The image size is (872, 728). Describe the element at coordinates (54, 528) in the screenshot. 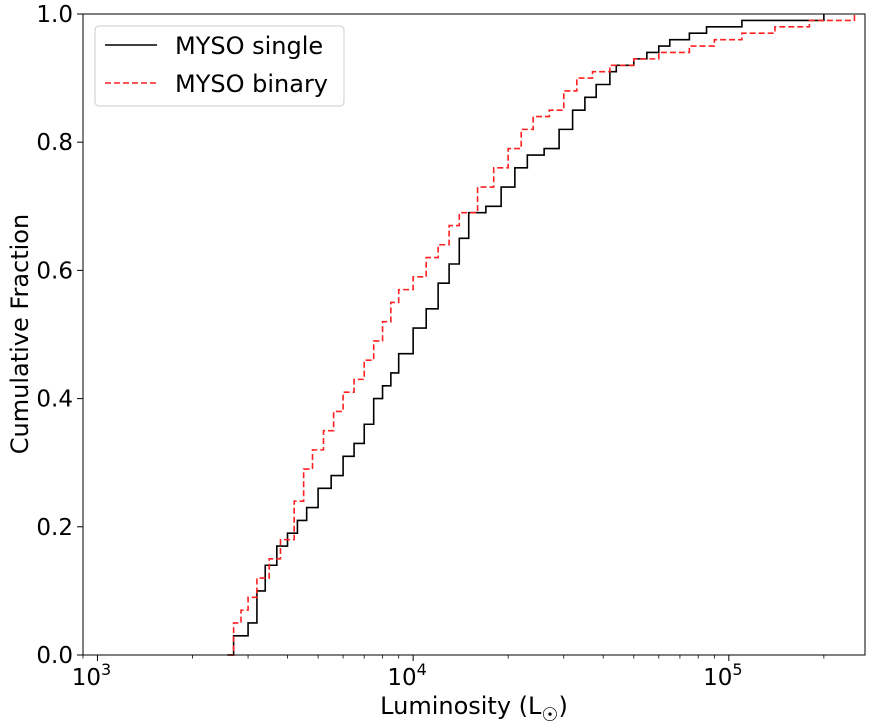

I see `y-tick-label: 0.2` at that location.